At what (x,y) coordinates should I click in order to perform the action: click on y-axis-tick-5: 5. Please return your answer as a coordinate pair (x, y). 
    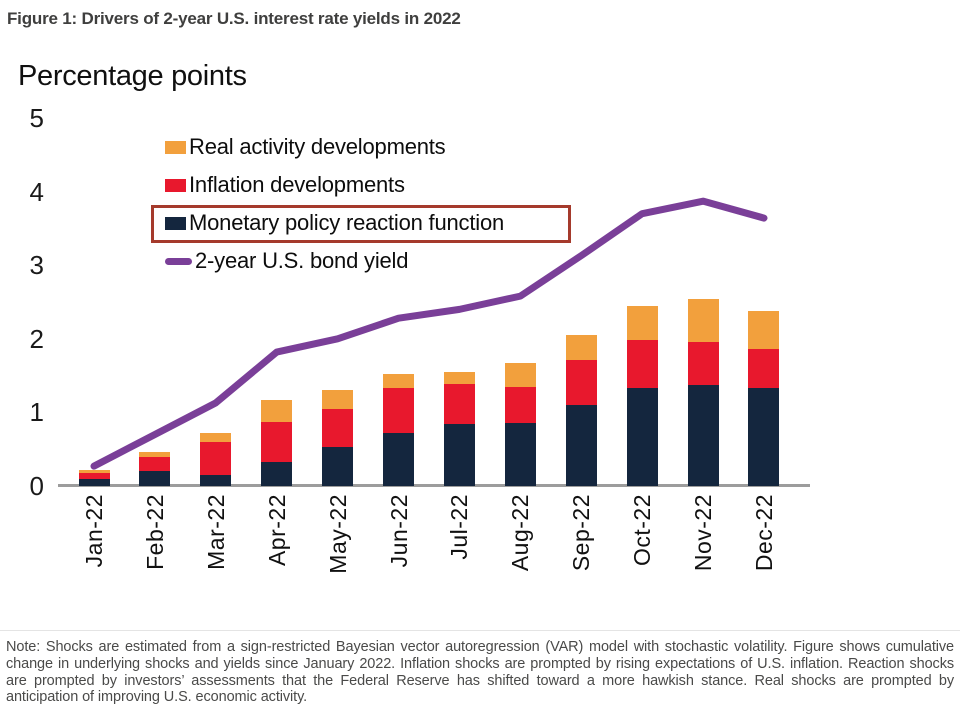
    Looking at the image, I should click on (36, 118).